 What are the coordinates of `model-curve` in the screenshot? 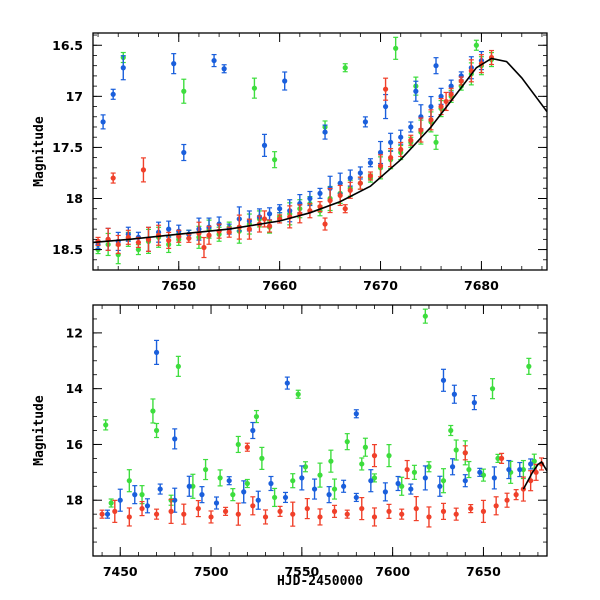 It's located at (534, 475).